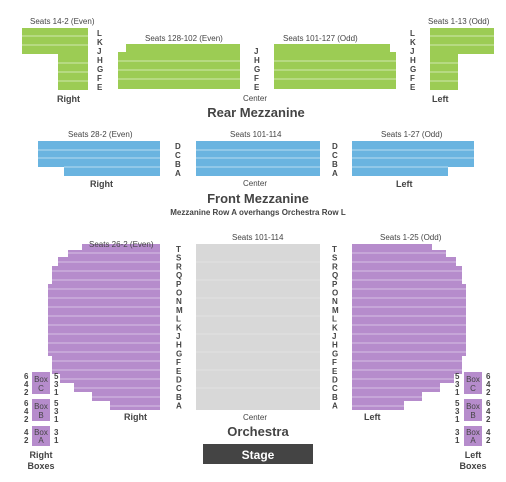 This screenshot has width=506, height=482. What do you see at coordinates (258, 198) in the screenshot?
I see `front-mezz-title: Front Mezzanine` at bounding box center [258, 198].